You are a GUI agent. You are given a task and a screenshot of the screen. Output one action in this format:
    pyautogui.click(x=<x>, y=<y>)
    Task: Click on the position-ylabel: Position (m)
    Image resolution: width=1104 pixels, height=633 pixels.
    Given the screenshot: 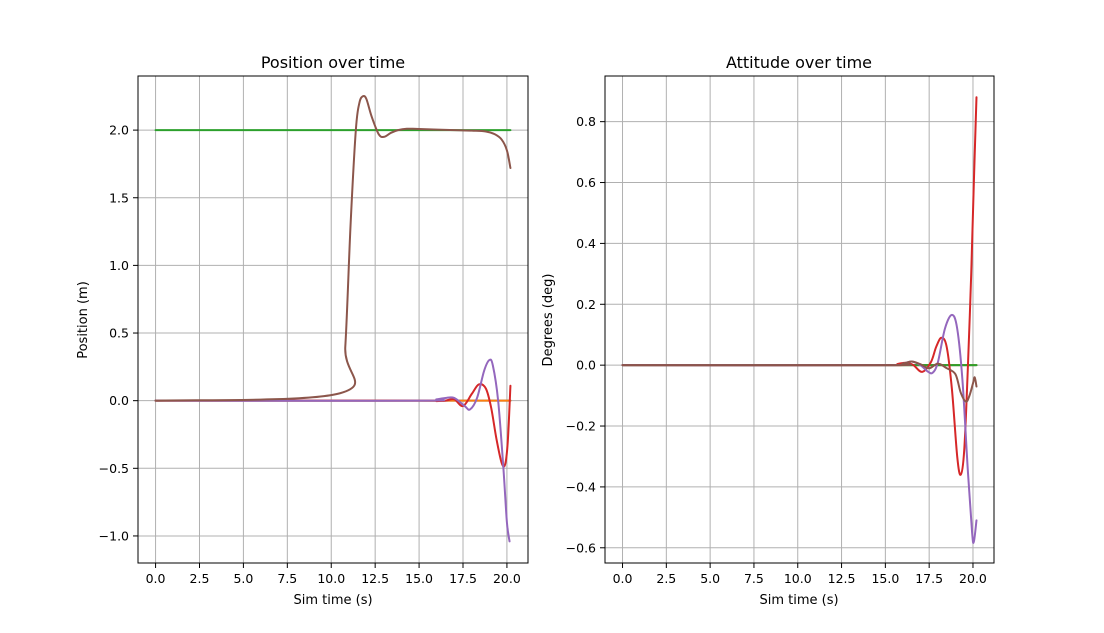 What is the action you would take?
    pyautogui.click(x=83, y=320)
    